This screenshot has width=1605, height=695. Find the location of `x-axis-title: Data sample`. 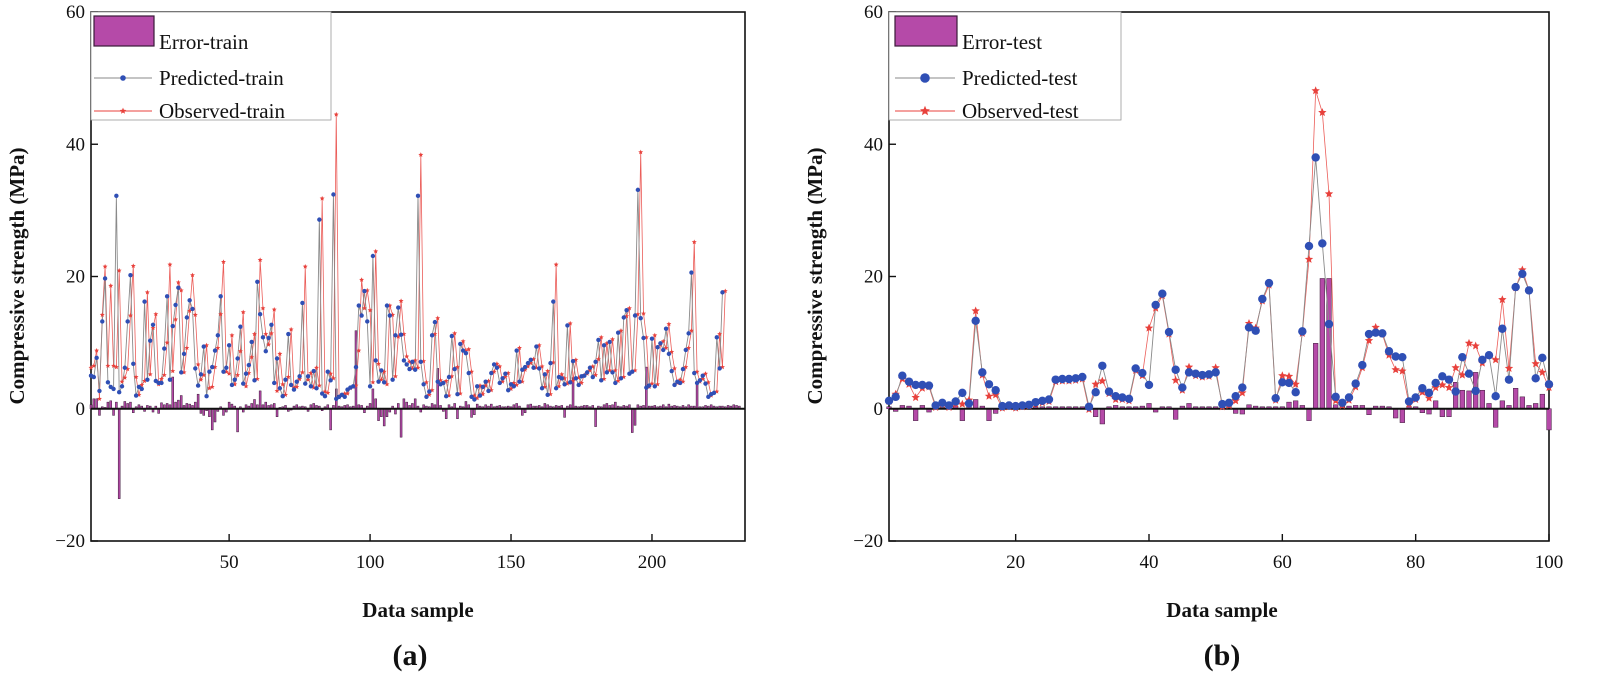

x-axis-title: Data sample is located at coordinates (417, 610).